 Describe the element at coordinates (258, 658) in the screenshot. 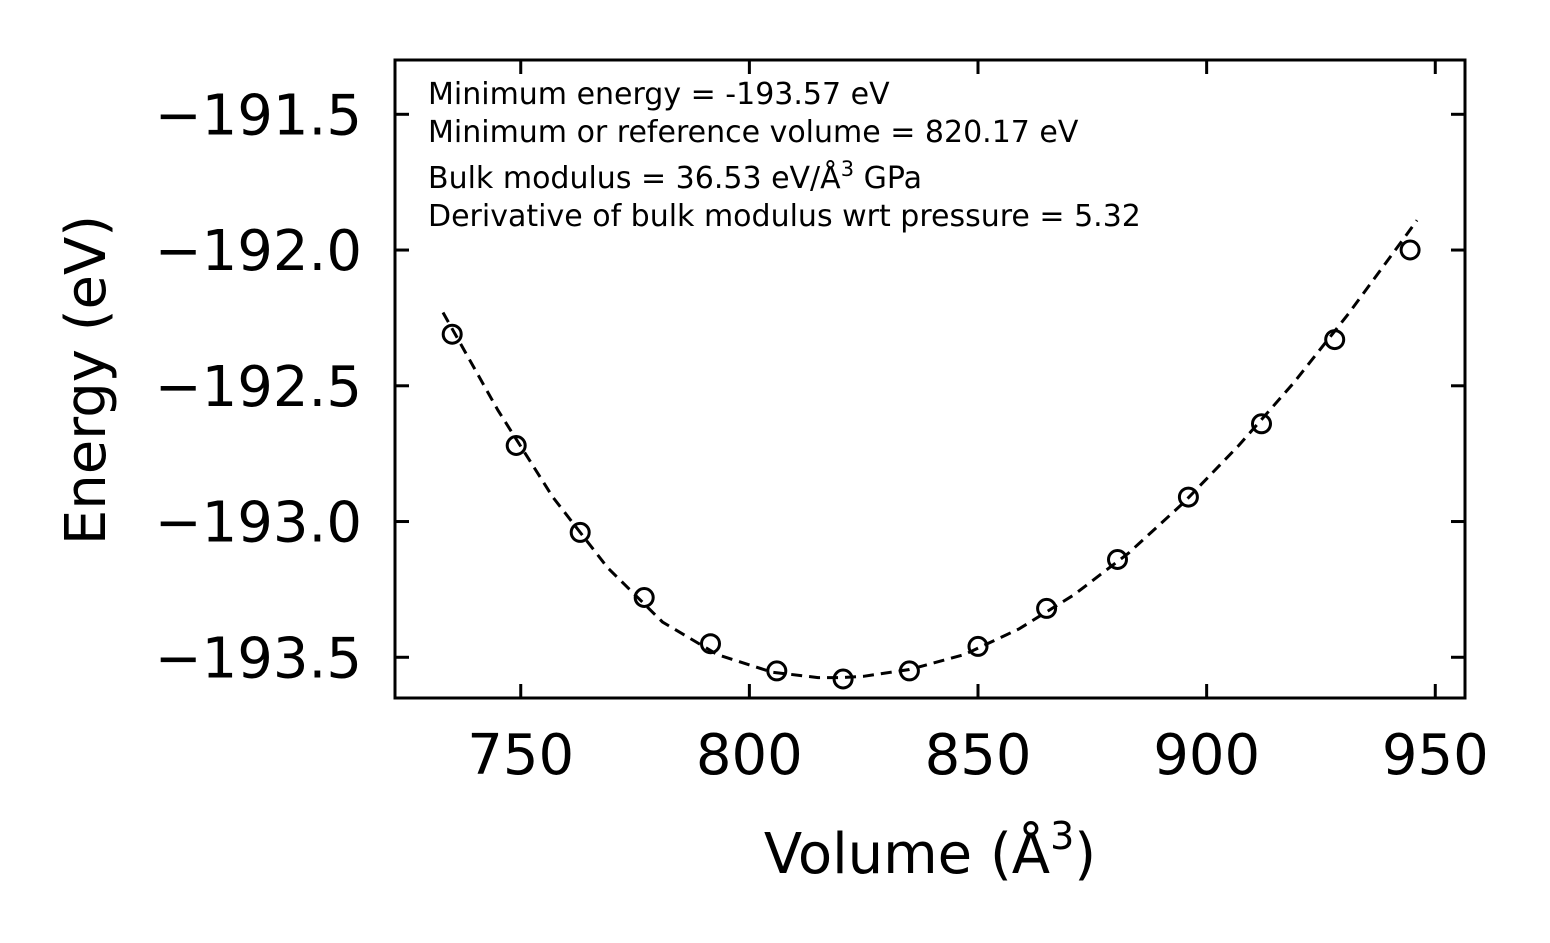

I see `y-tick-label: −193.5` at that location.